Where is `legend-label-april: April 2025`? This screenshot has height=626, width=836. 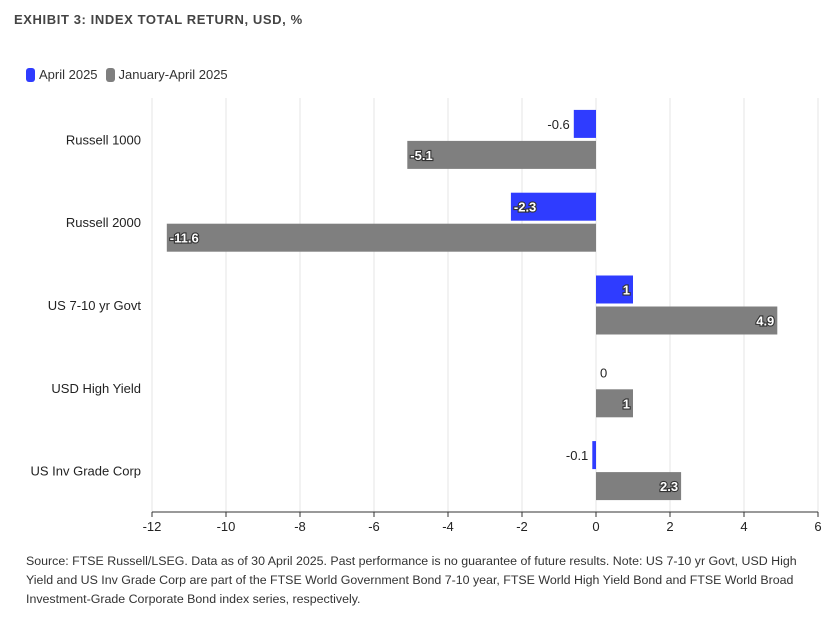
legend-label-april: April 2025 is located at coordinates (68, 74).